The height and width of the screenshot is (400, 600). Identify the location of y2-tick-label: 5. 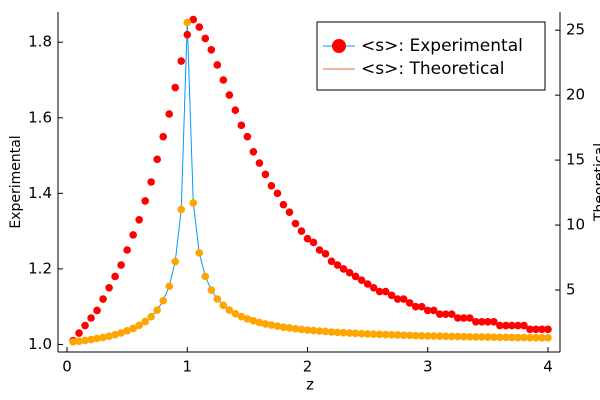
(571, 290).